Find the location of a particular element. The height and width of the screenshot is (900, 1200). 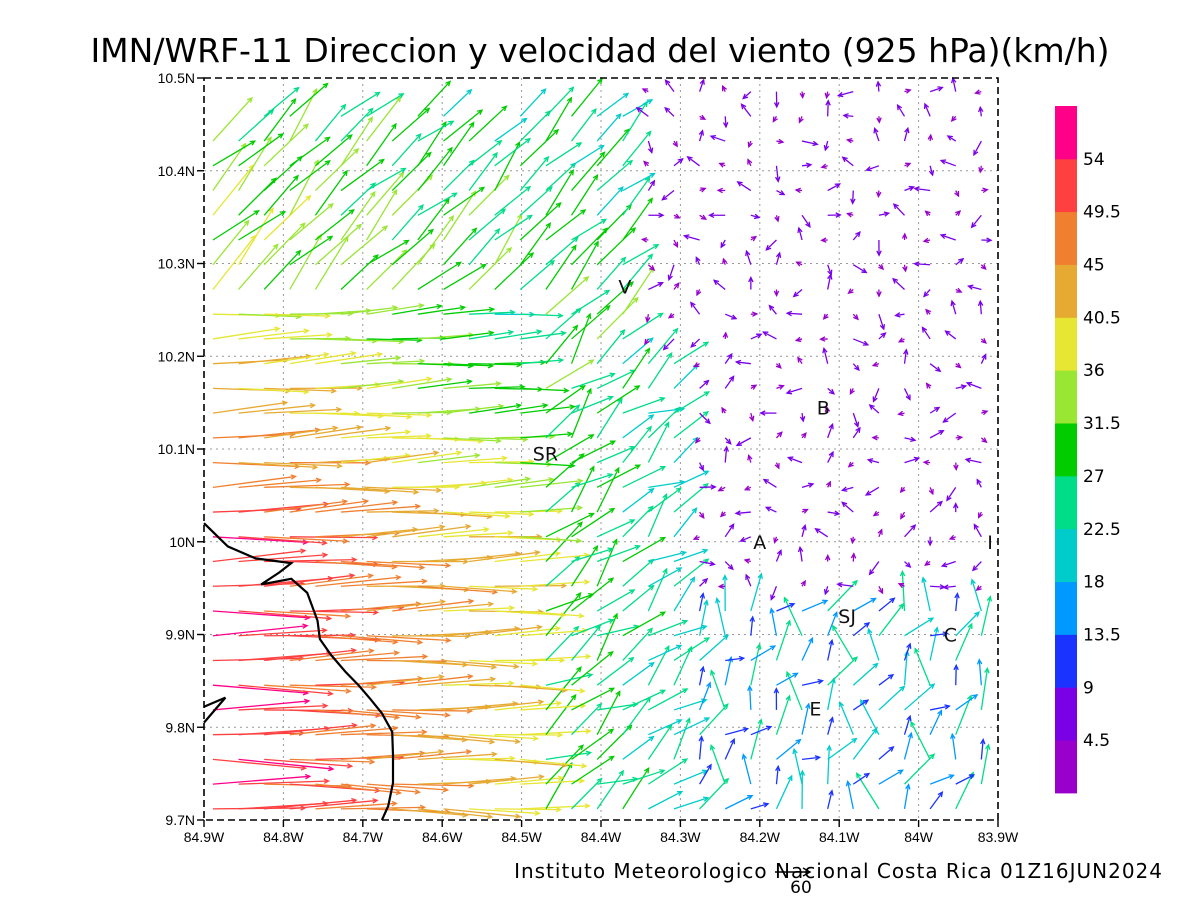

x-tick-label: 84.3W is located at coordinates (680, 837).